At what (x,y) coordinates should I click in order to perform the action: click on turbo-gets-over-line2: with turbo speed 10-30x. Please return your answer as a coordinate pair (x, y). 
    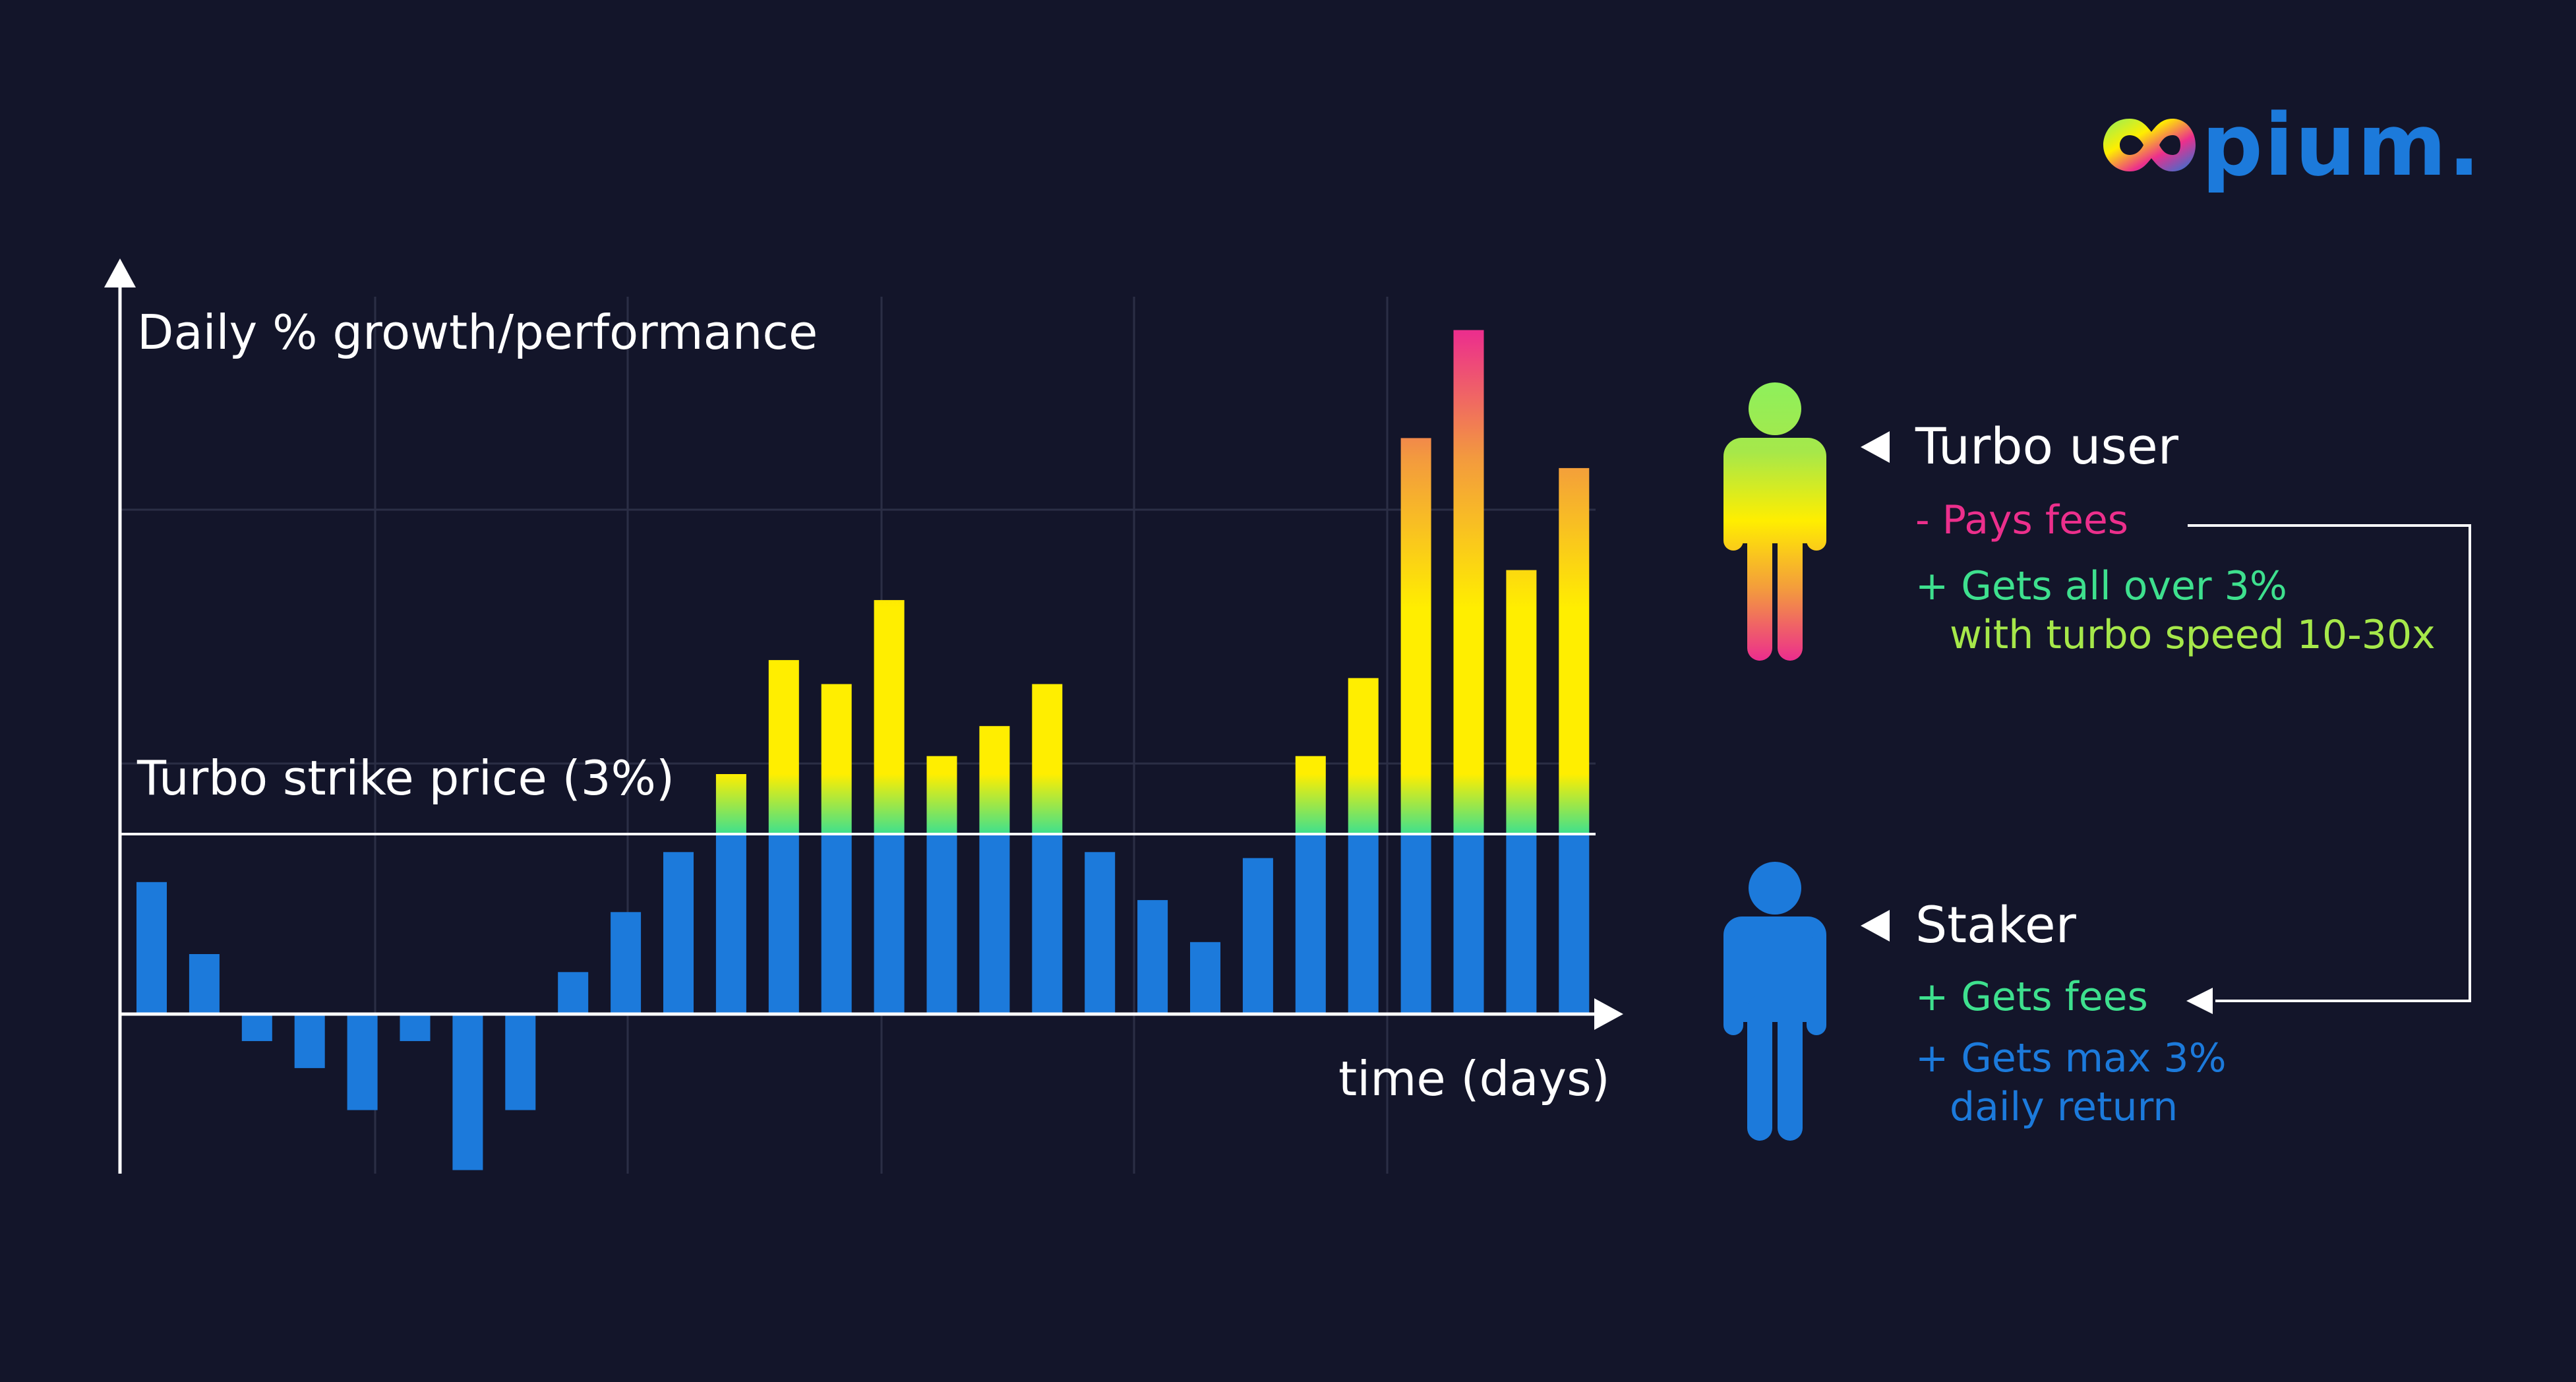
    Looking at the image, I should click on (2193, 635).